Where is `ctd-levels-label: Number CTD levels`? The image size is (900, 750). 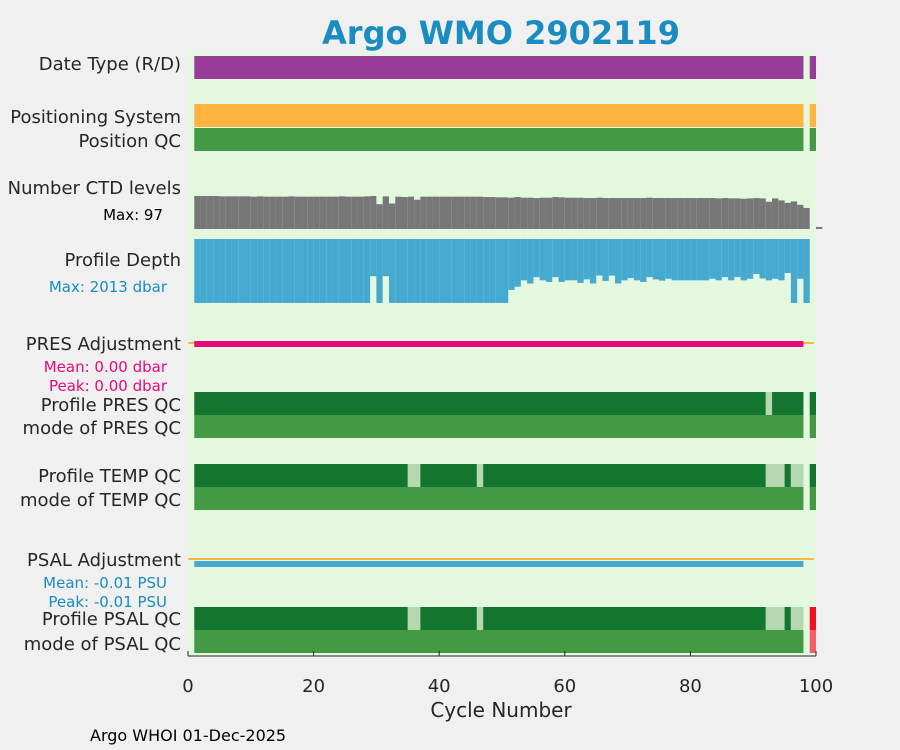
ctd-levels-label: Number CTD levels is located at coordinates (94, 188).